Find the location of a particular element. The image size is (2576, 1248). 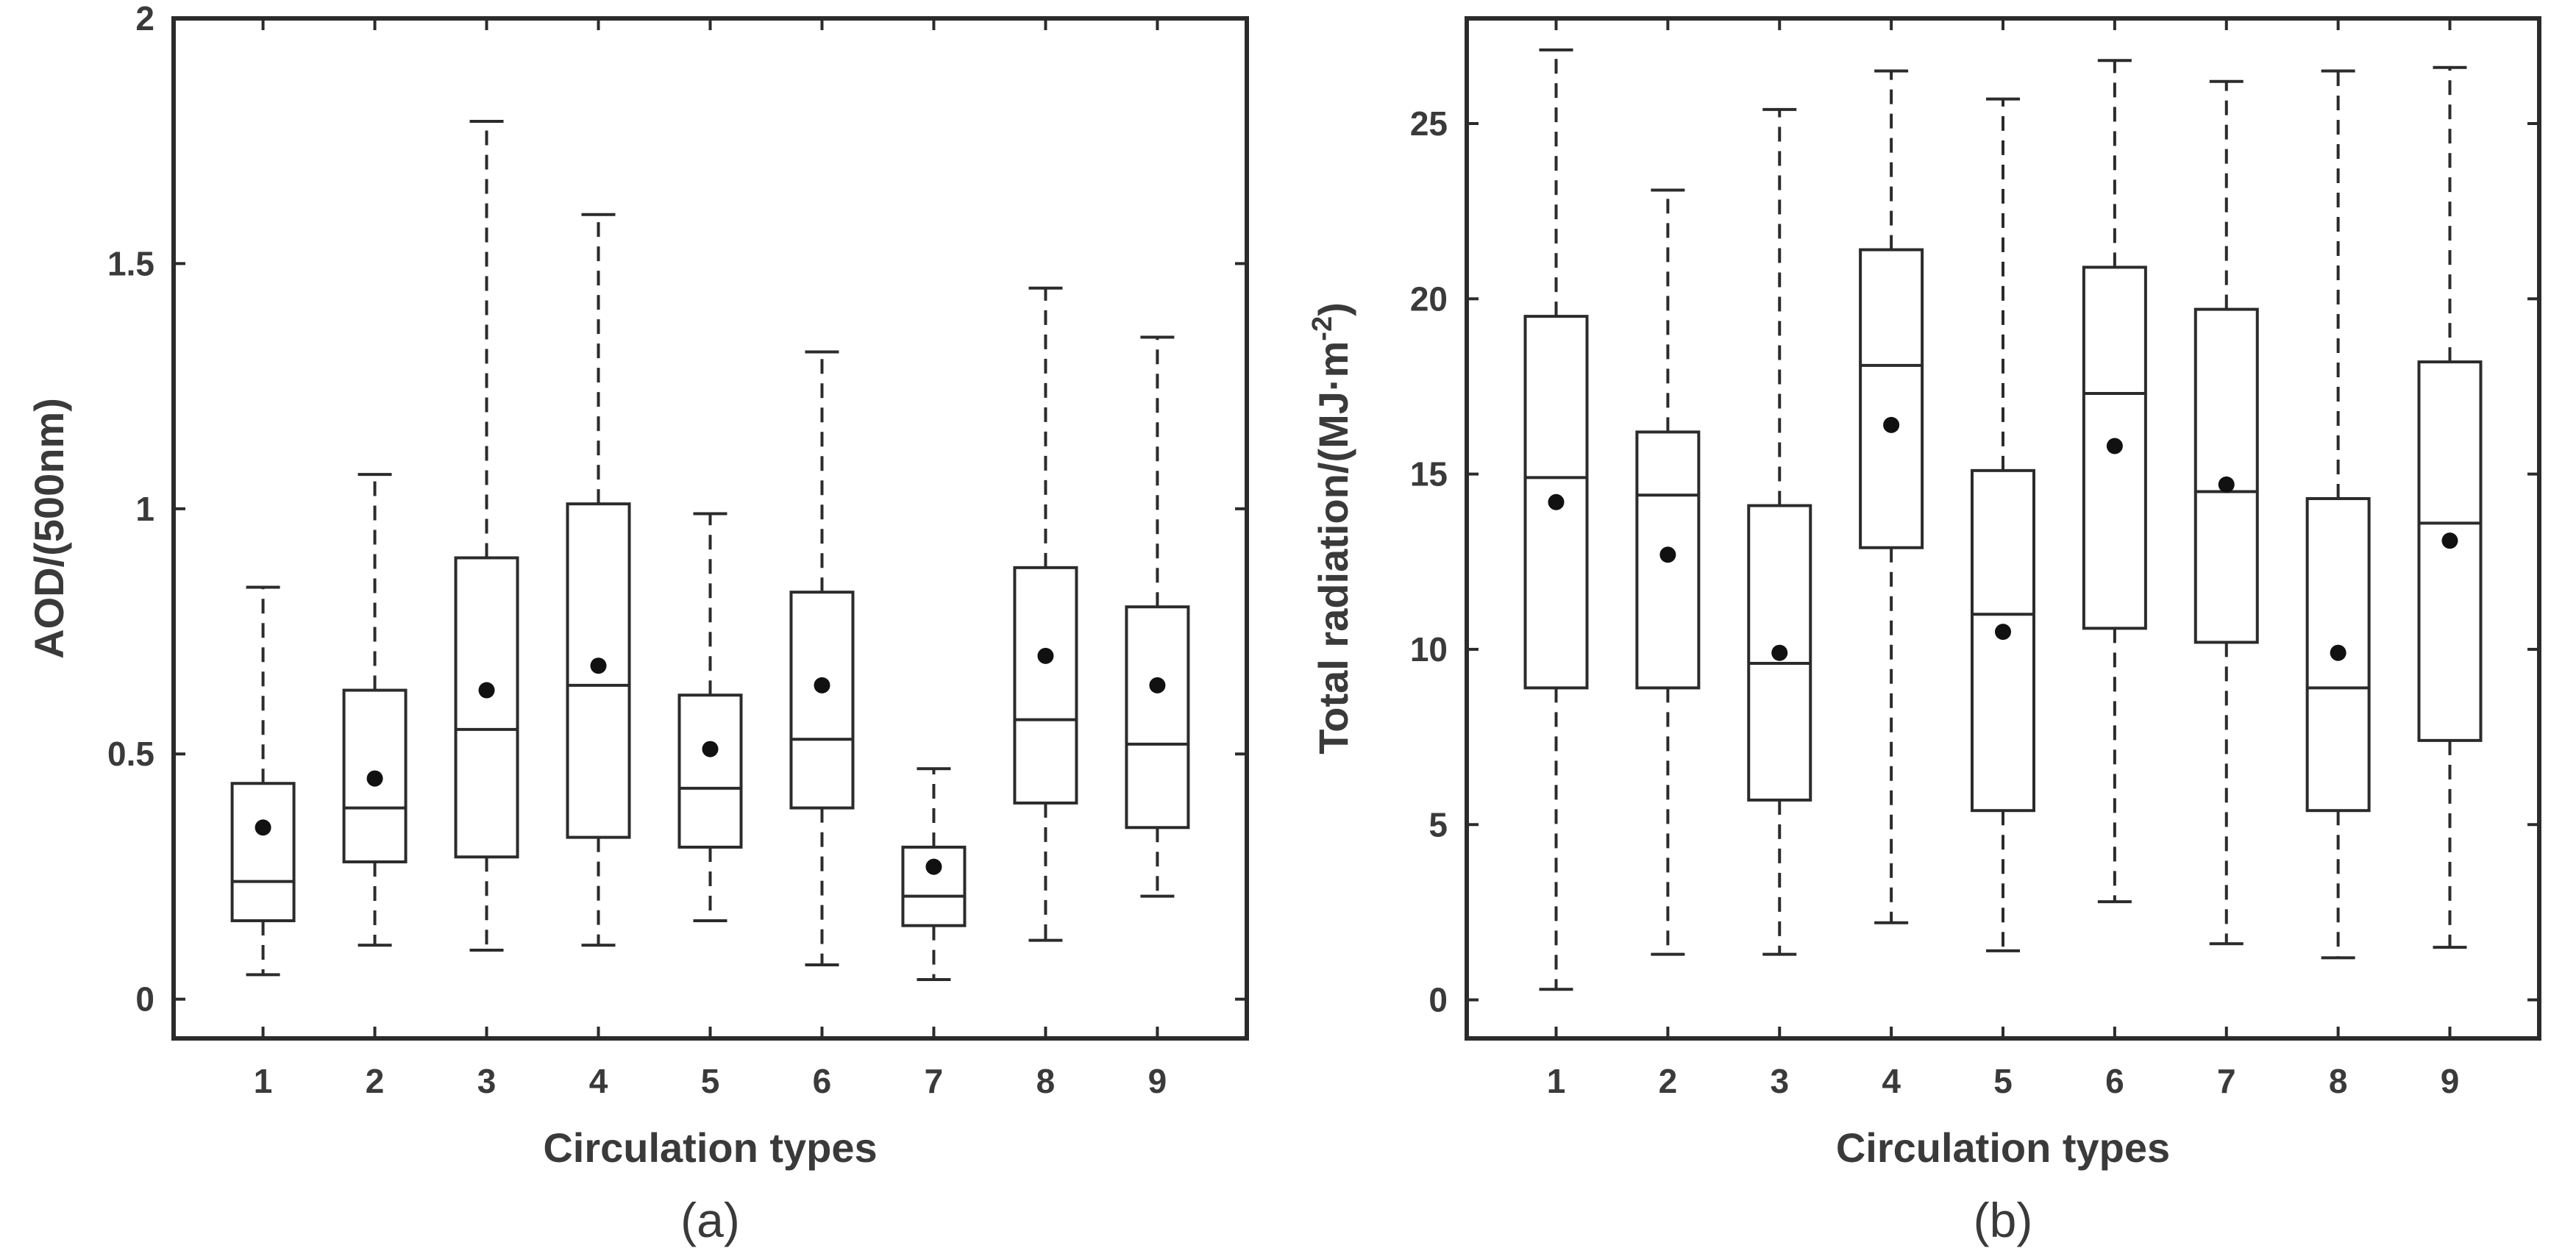

y-tick-label: 10 is located at coordinates (1429, 649).